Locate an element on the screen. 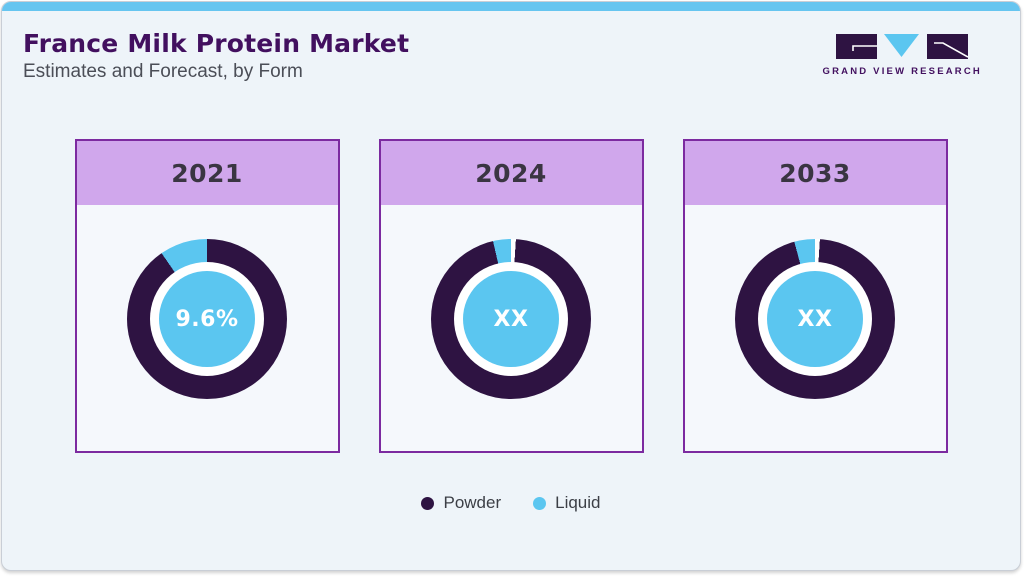  donut-center-value: 9.6% is located at coordinates (207, 319).